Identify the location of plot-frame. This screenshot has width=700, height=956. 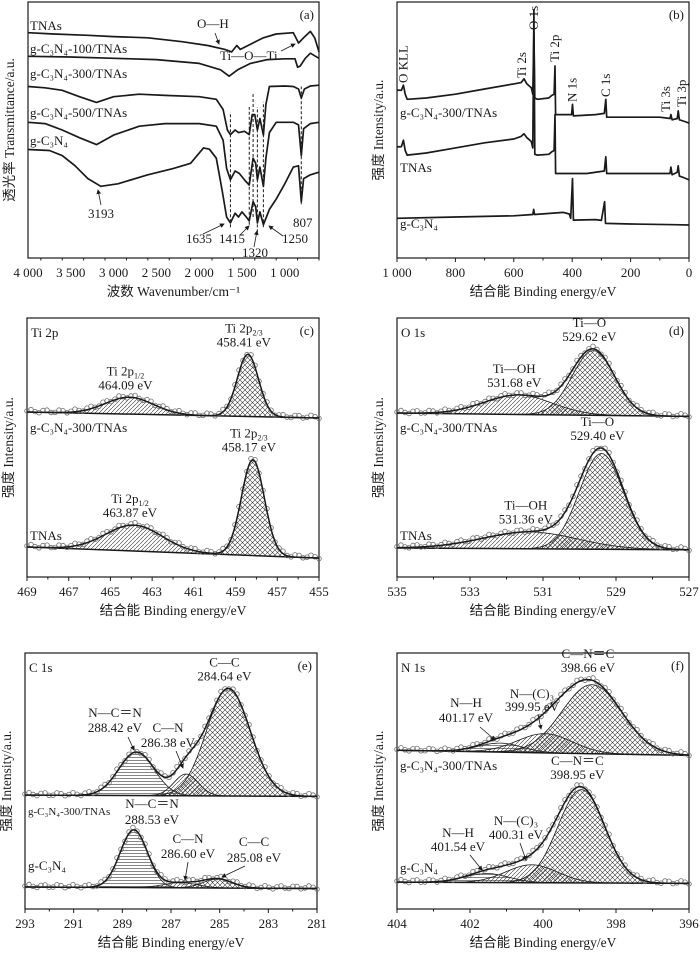
(173, 130).